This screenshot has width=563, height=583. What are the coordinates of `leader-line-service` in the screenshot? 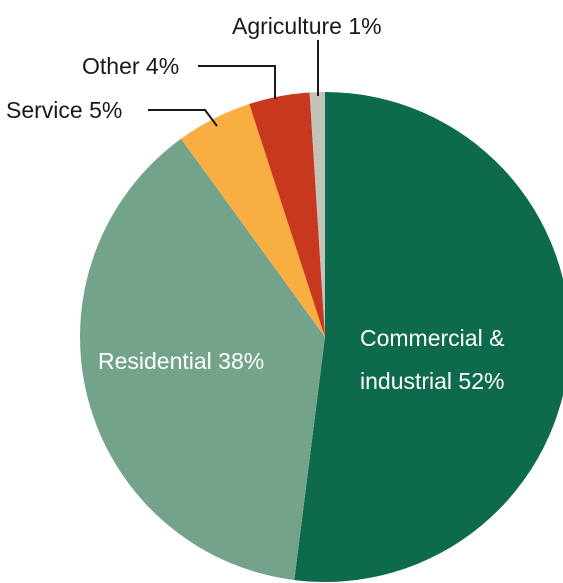 It's located at (183, 118).